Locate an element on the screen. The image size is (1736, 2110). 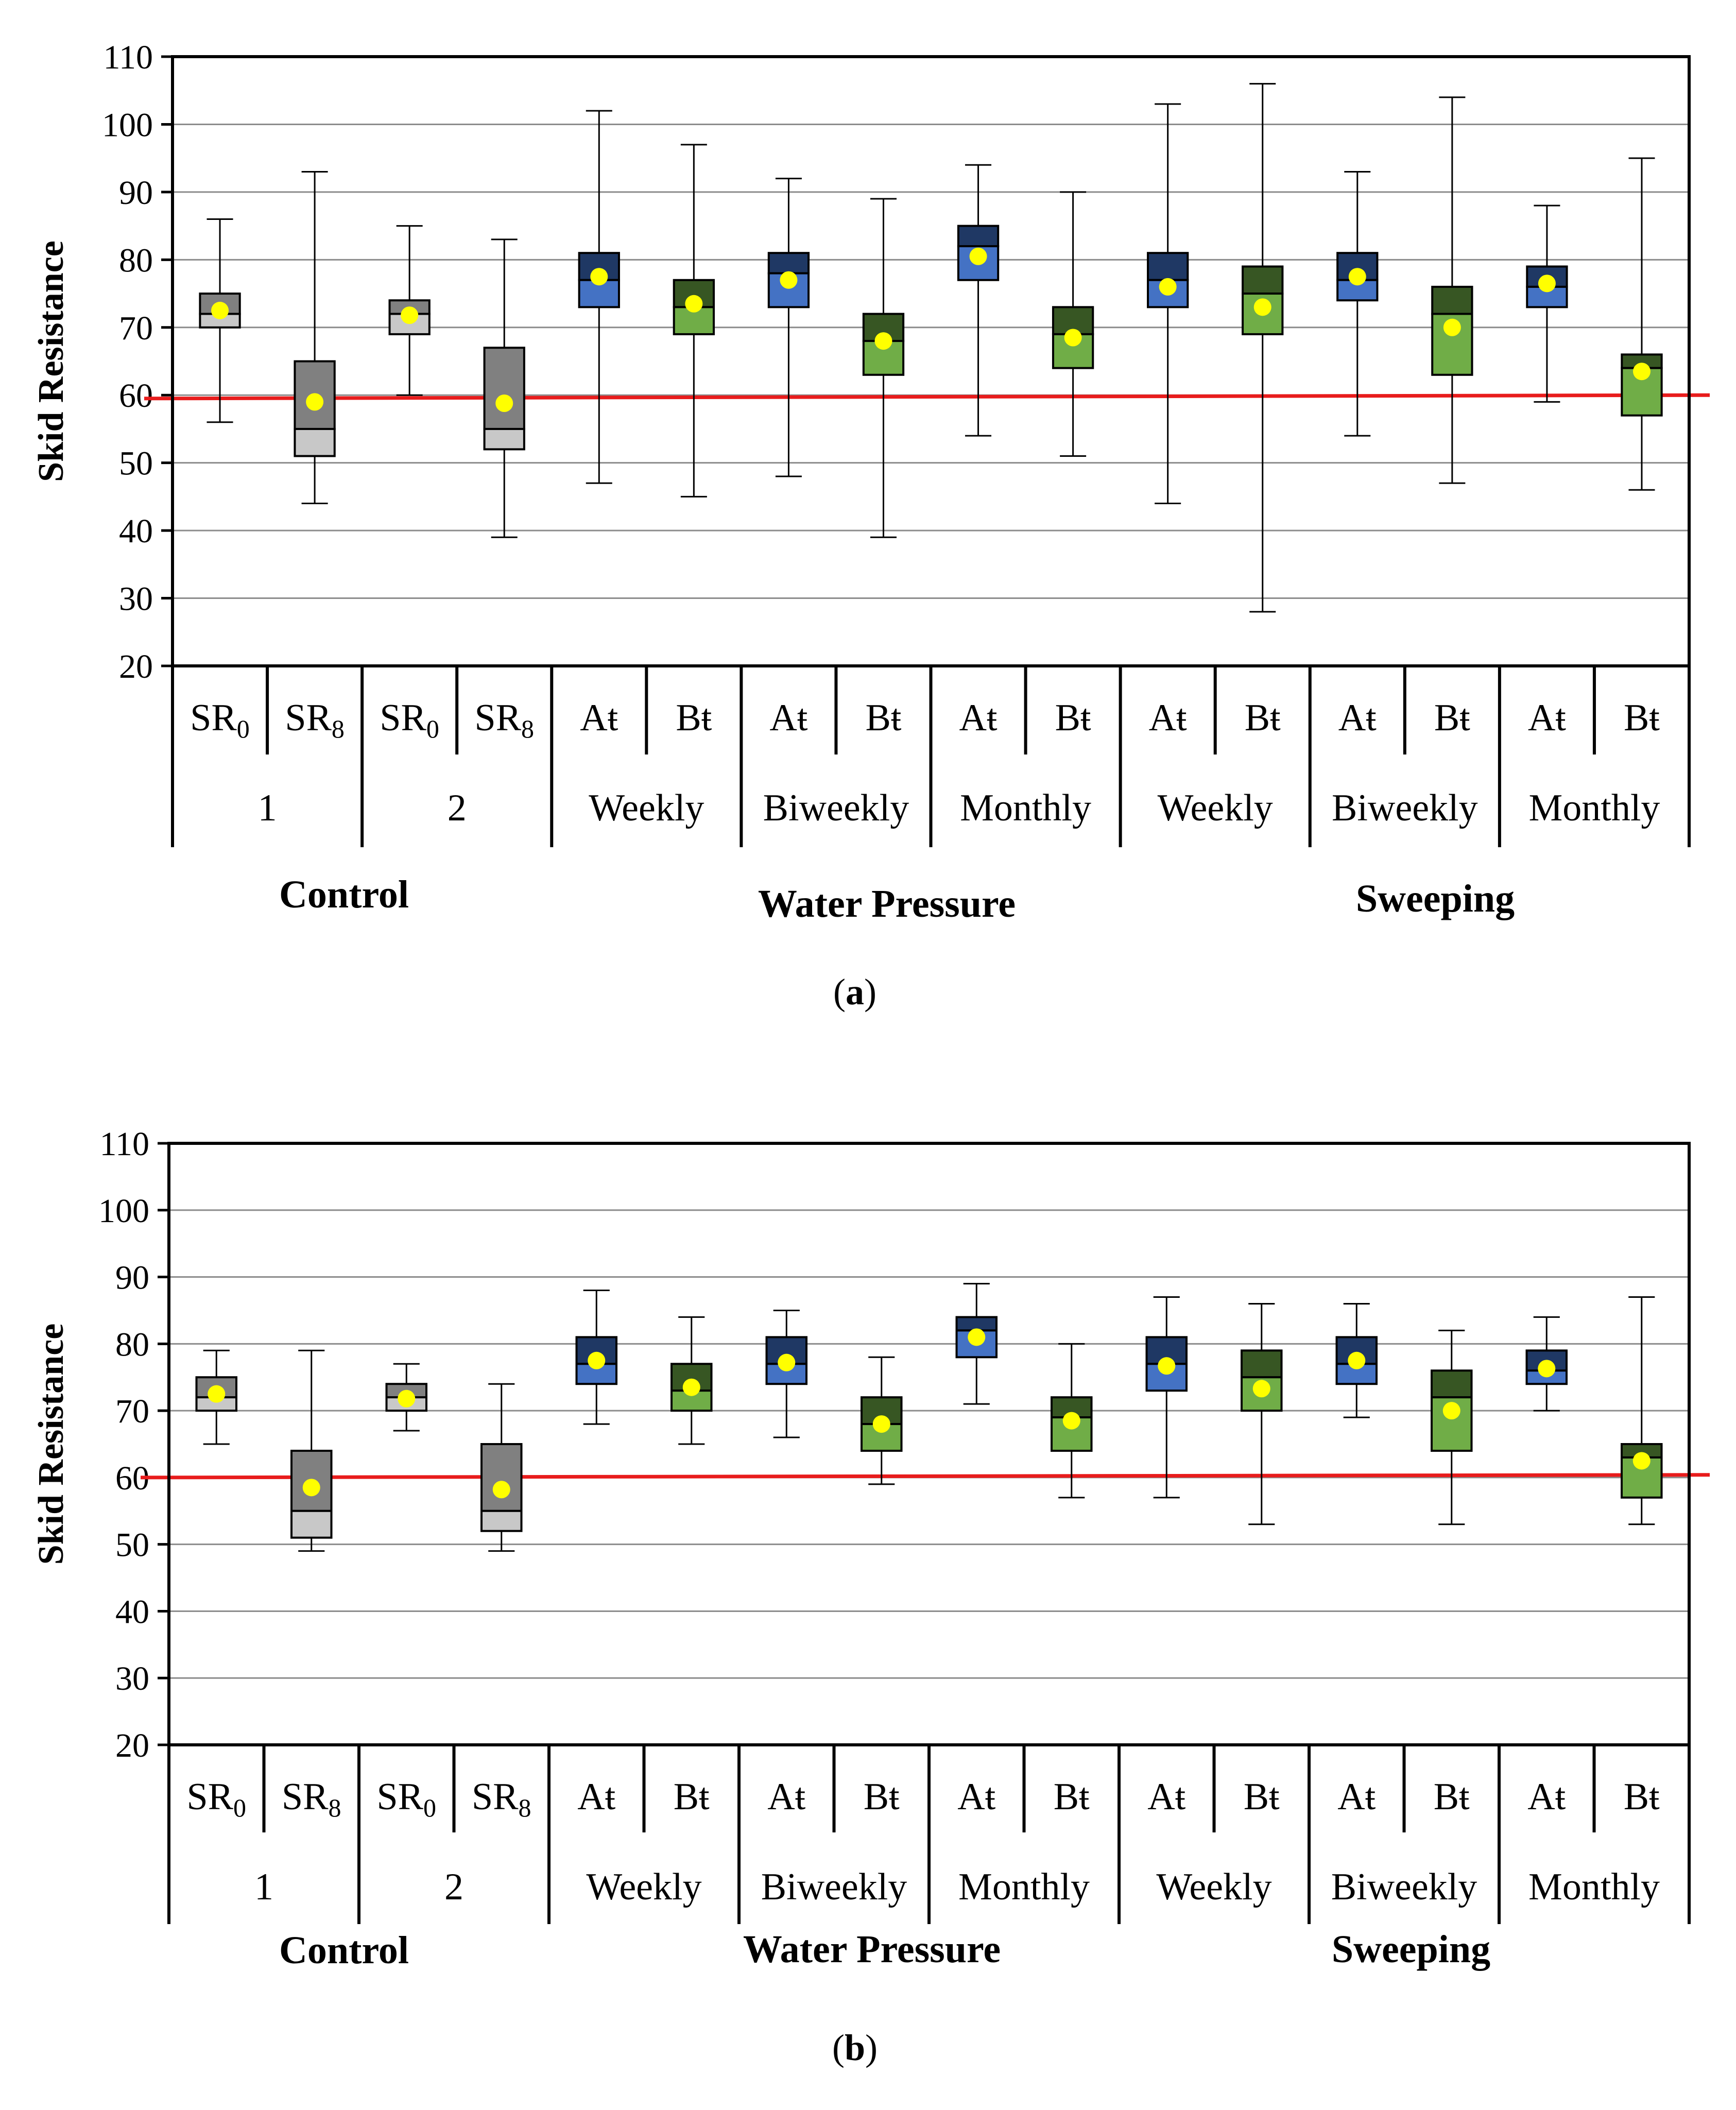
panel-caption: (a) is located at coordinates (855, 992).